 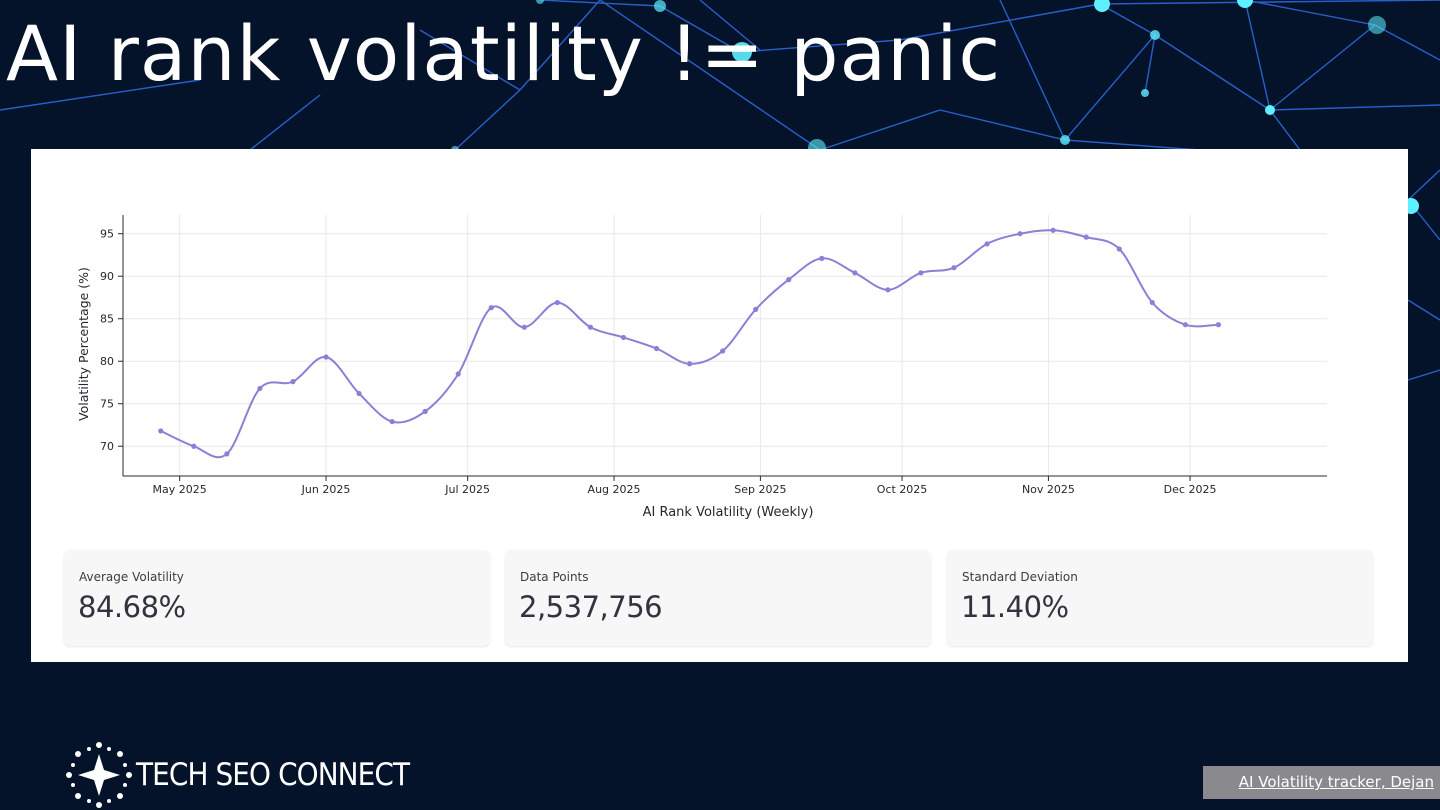 What do you see at coordinates (1321, 782) in the screenshot?
I see `source-credit-link: AI Volatility tracker, Dejan` at bounding box center [1321, 782].